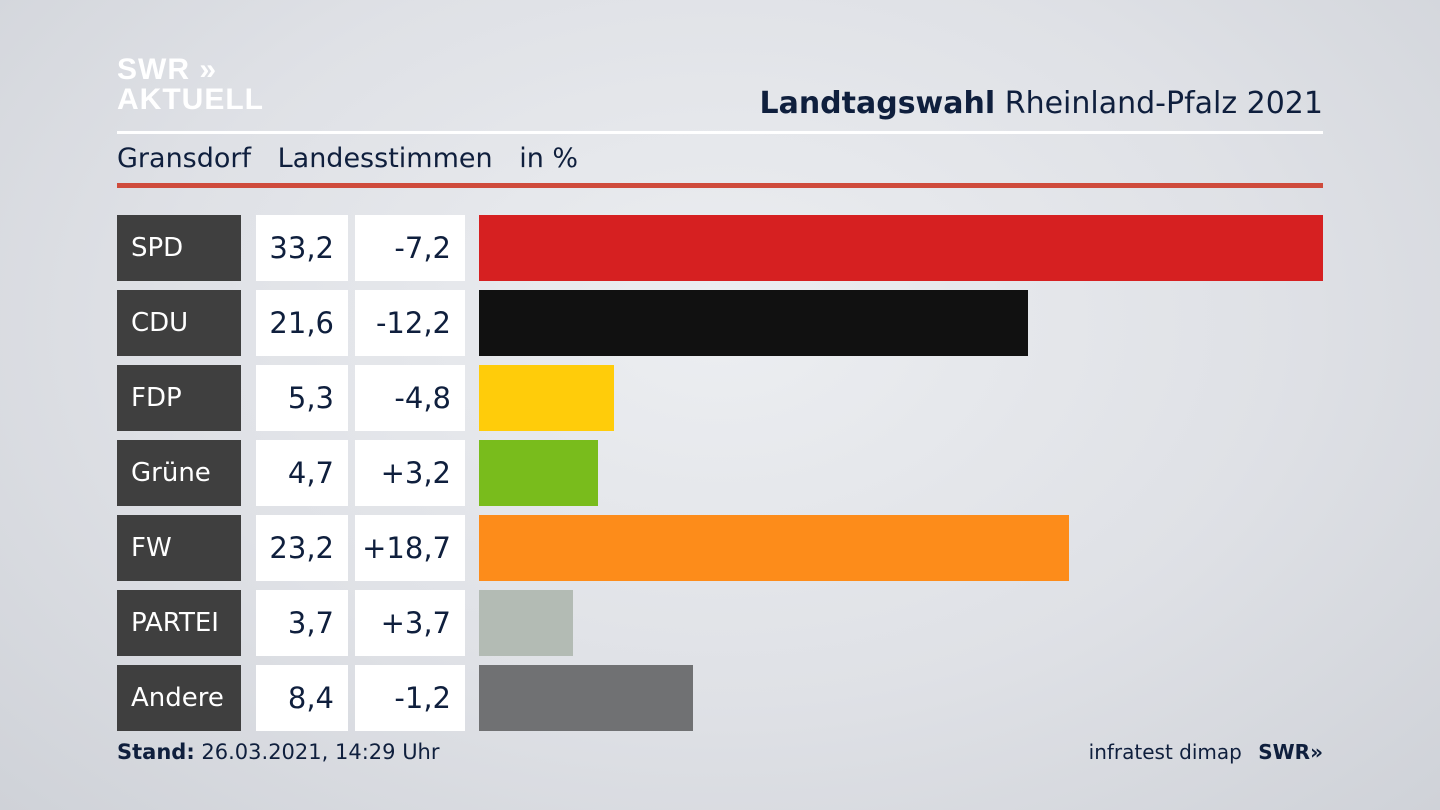 This screenshot has width=1440, height=810. What do you see at coordinates (410, 323) in the screenshot?
I see `vote-change-label: -12,2` at bounding box center [410, 323].